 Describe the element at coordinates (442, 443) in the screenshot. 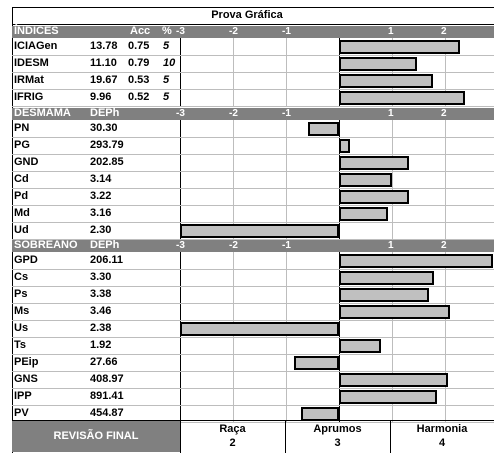

I see `footer-item-value: 4` at that location.